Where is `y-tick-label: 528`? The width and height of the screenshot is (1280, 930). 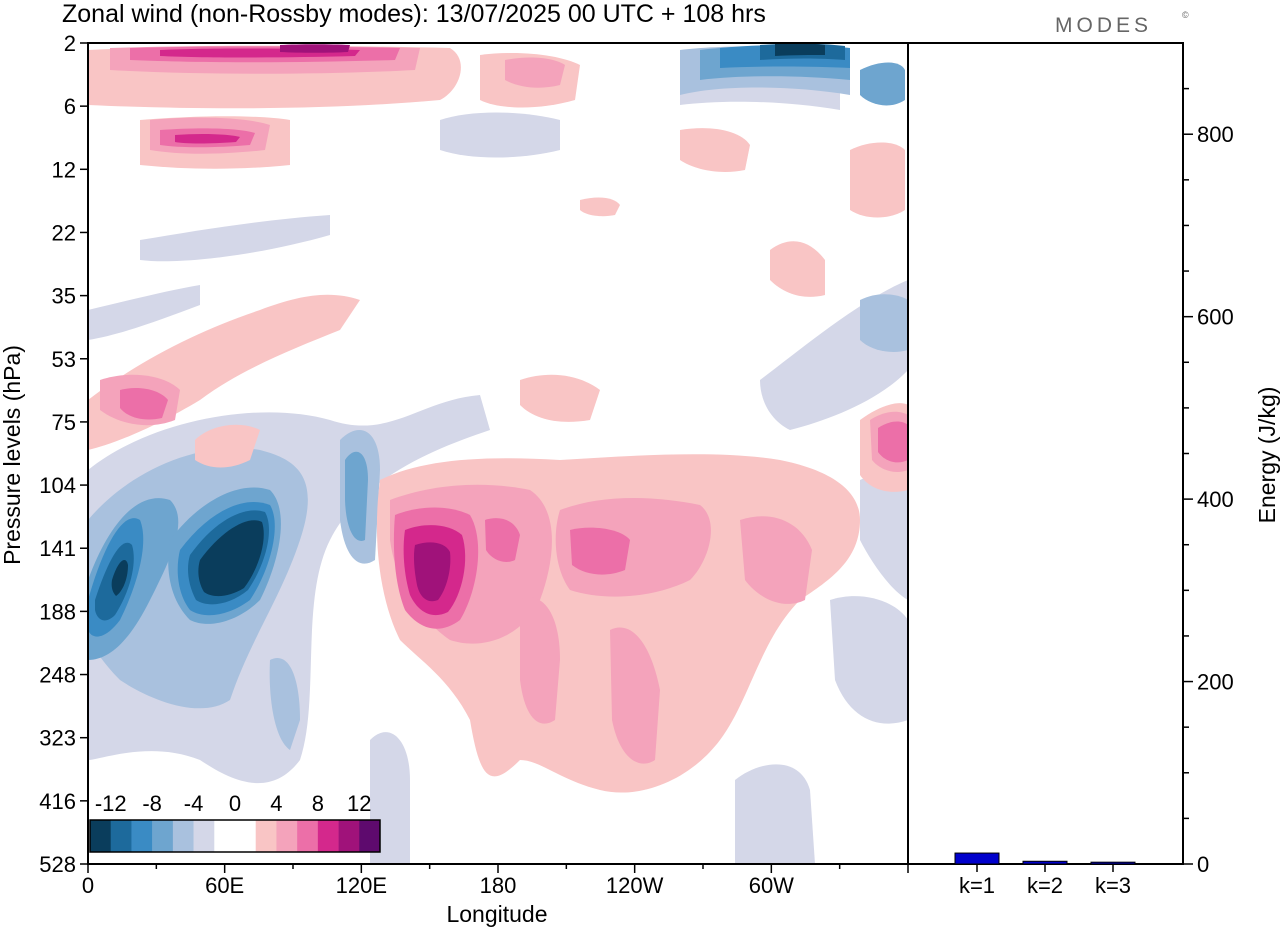
y-tick-label: 528 is located at coordinates (57, 864).